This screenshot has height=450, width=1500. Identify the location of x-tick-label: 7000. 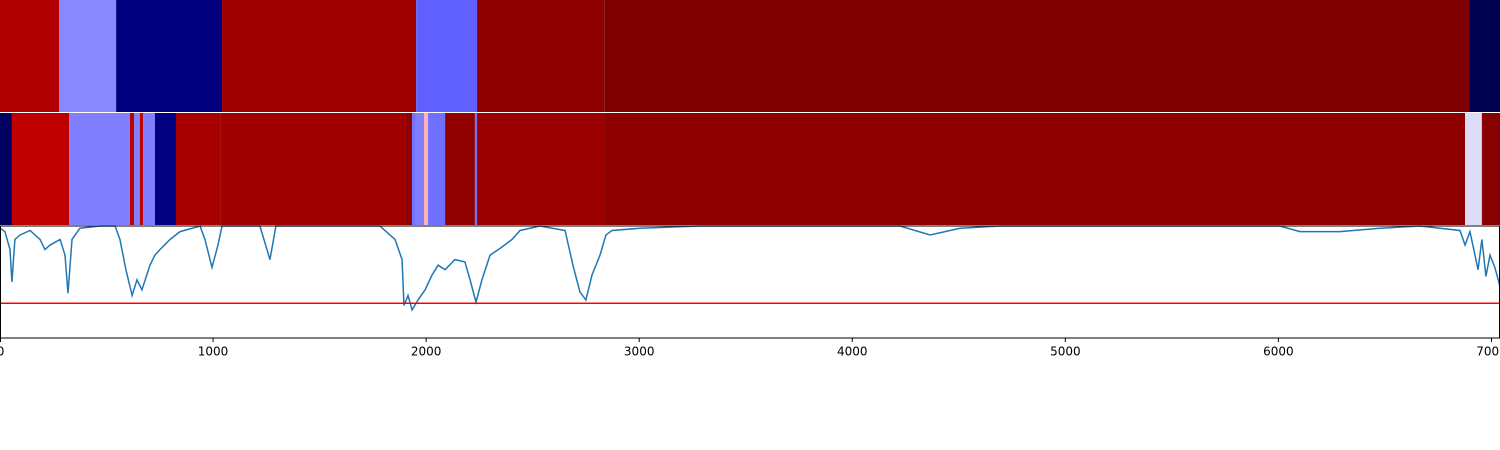
(1488, 352).